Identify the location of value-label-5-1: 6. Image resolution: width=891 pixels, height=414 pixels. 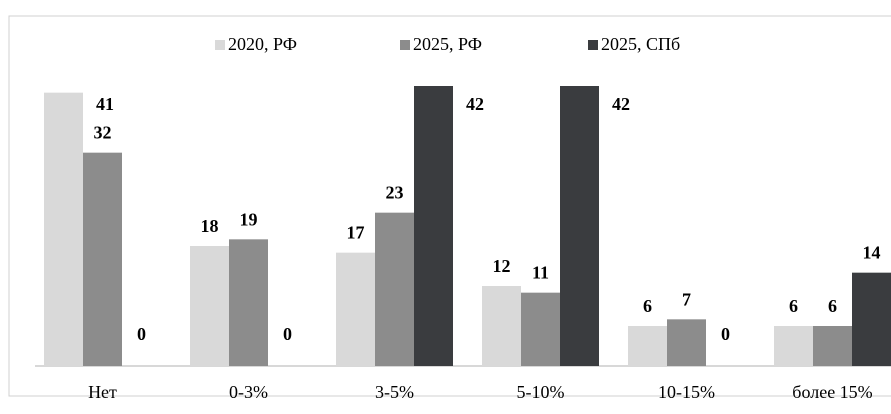
(832, 306).